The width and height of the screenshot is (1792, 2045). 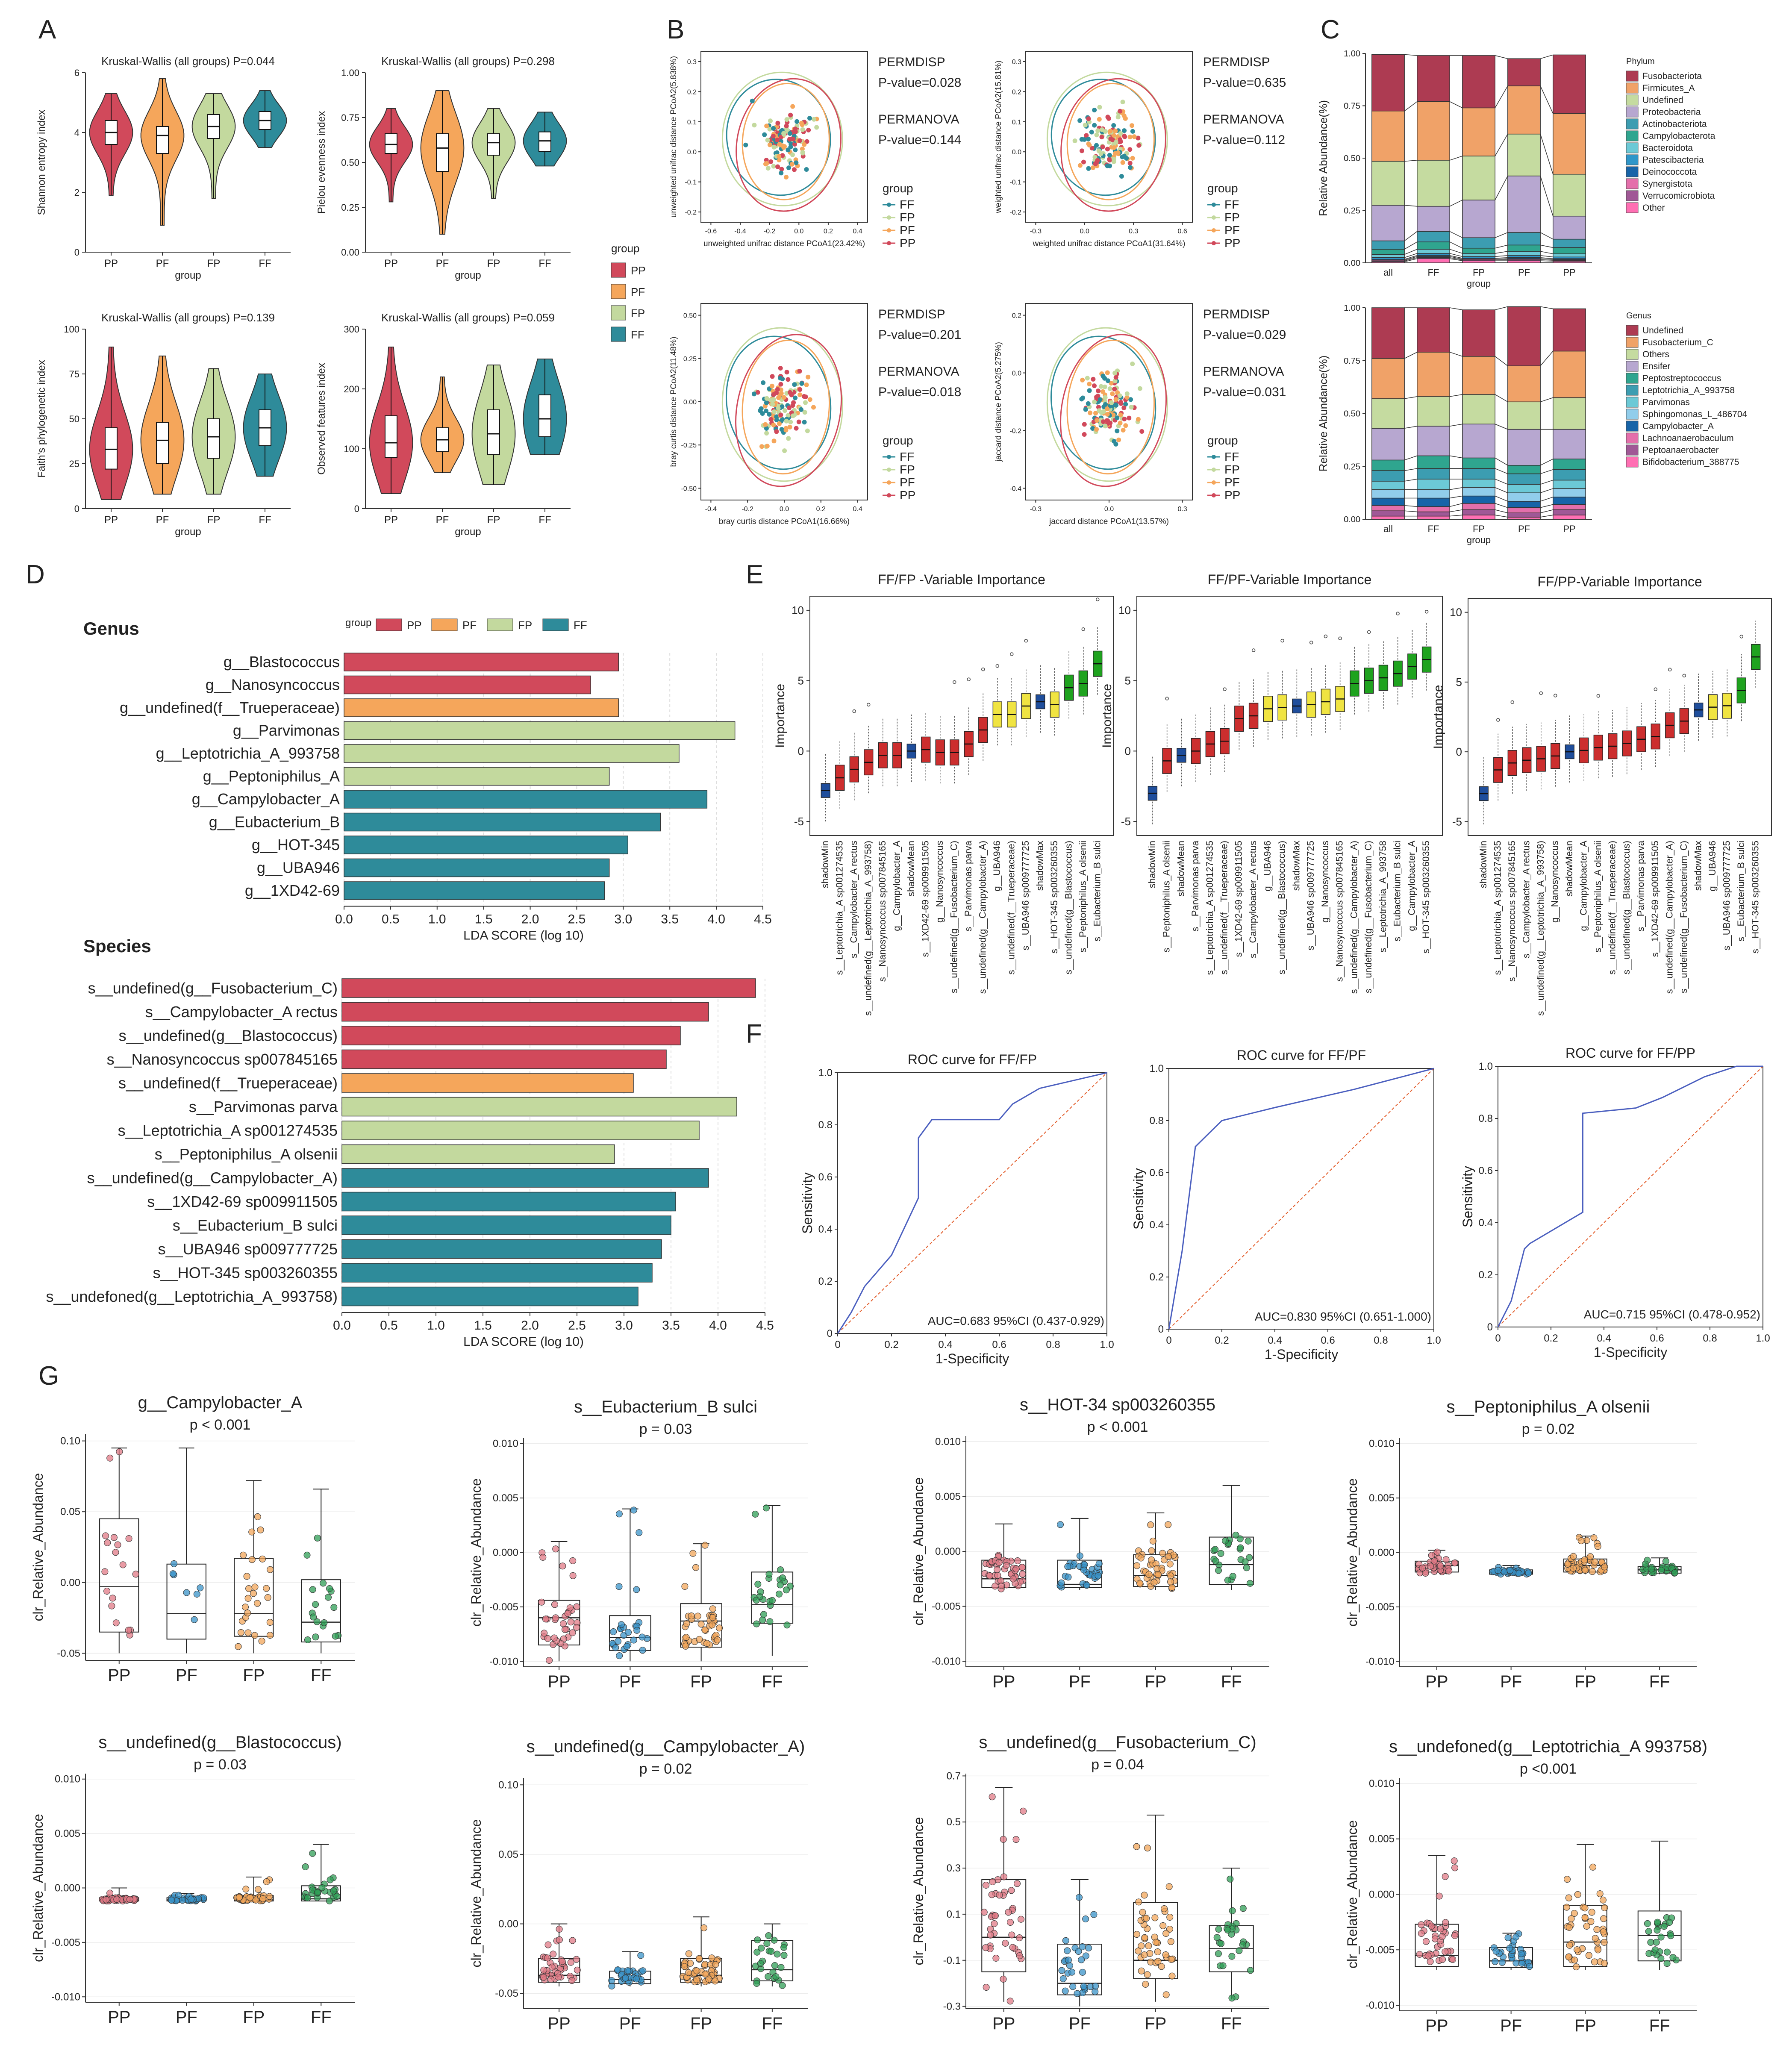 What do you see at coordinates (274, 821) in the screenshot?
I see `bar-label: g__Eubacterium_B` at bounding box center [274, 821].